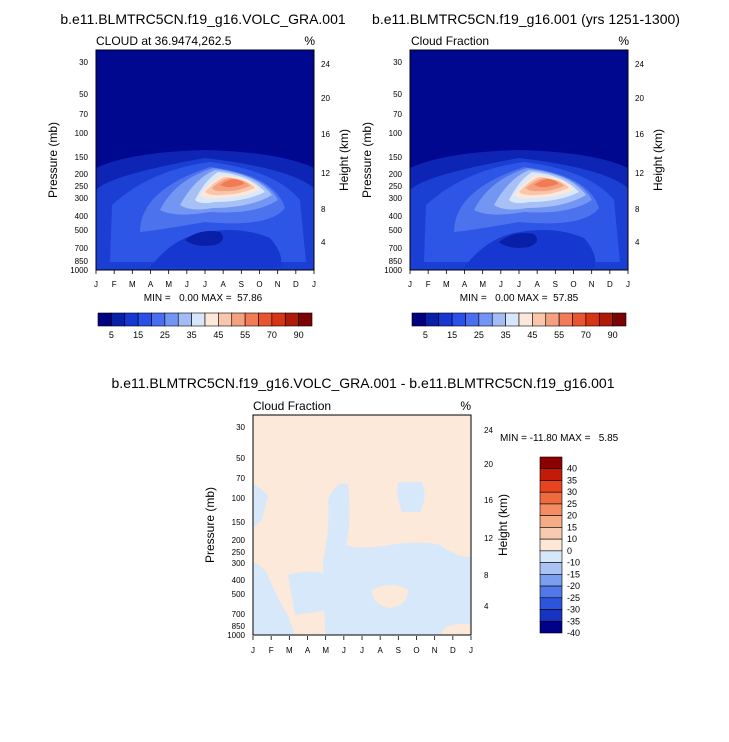 This screenshot has width=729, height=742. What do you see at coordinates (488, 538) in the screenshot?
I see `panel3-htick: 12` at bounding box center [488, 538].